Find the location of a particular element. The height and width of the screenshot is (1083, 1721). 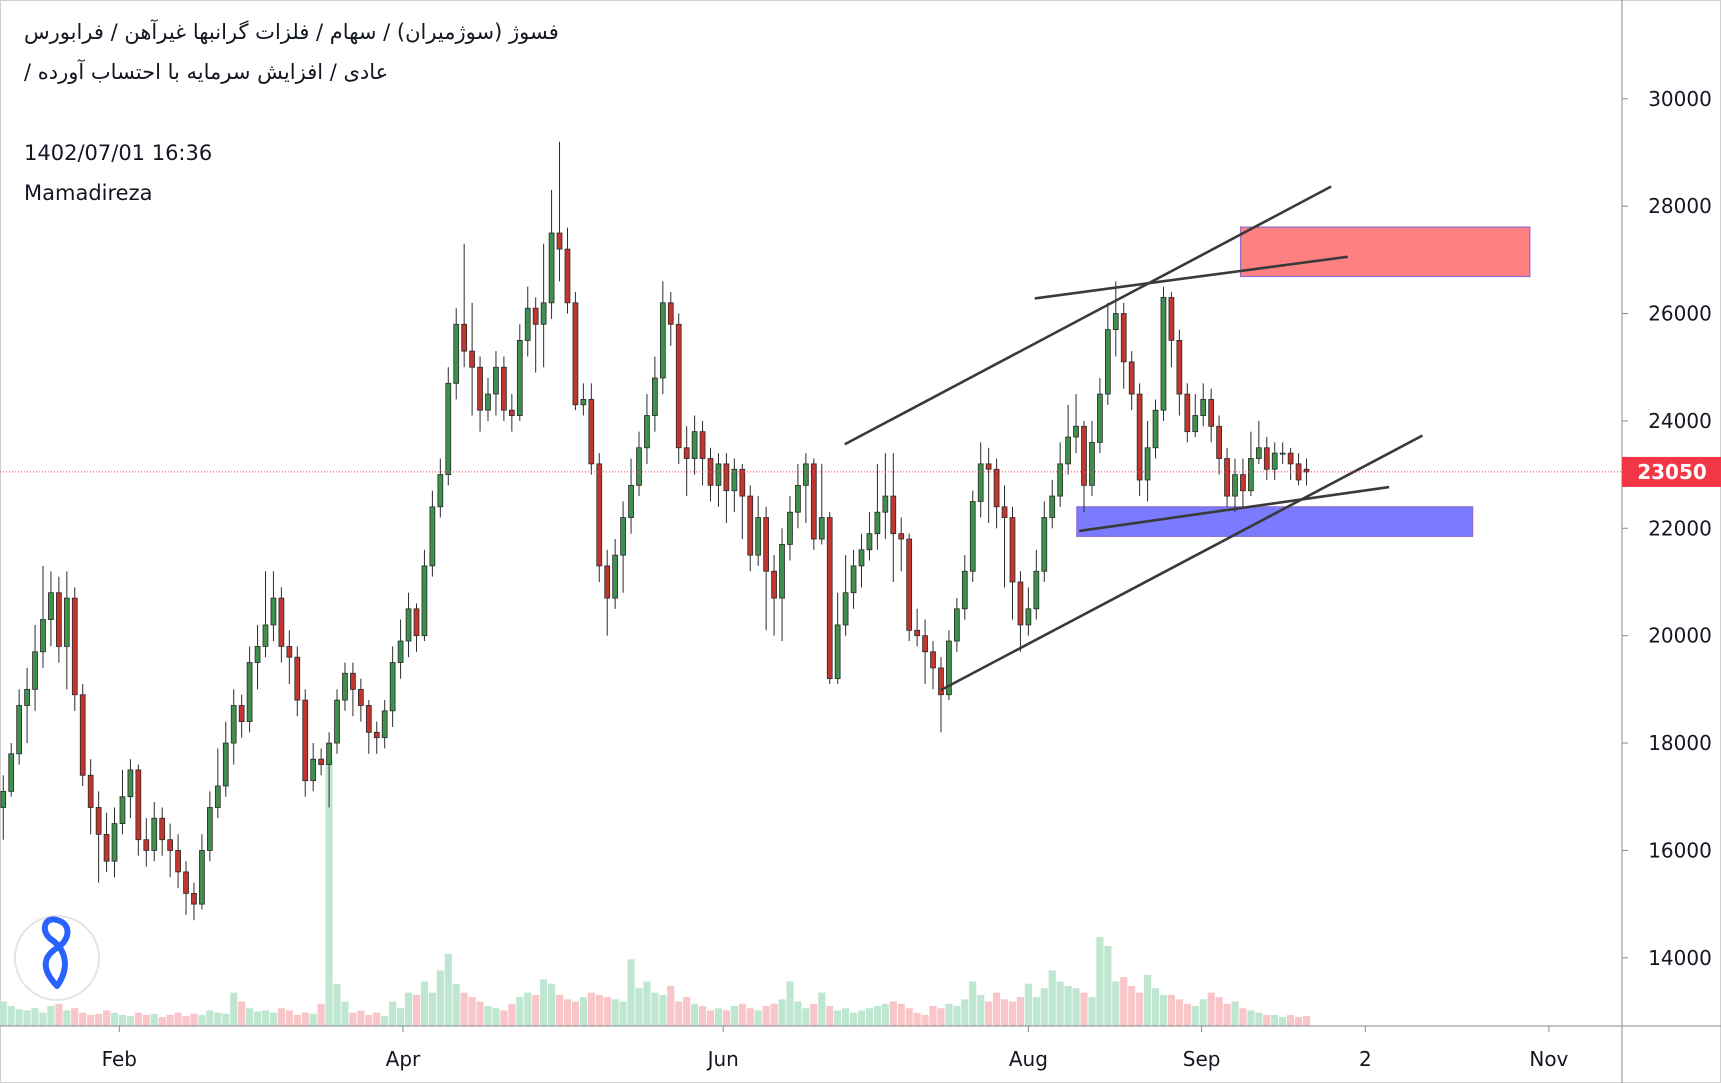

x-tick-label: Feb is located at coordinates (119, 1059).